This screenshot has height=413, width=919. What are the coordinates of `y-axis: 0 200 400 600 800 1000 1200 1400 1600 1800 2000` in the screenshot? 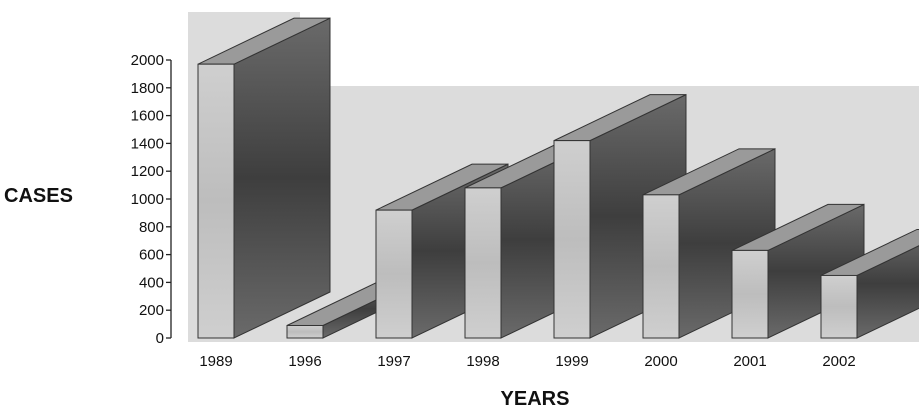 It's located at (151, 199).